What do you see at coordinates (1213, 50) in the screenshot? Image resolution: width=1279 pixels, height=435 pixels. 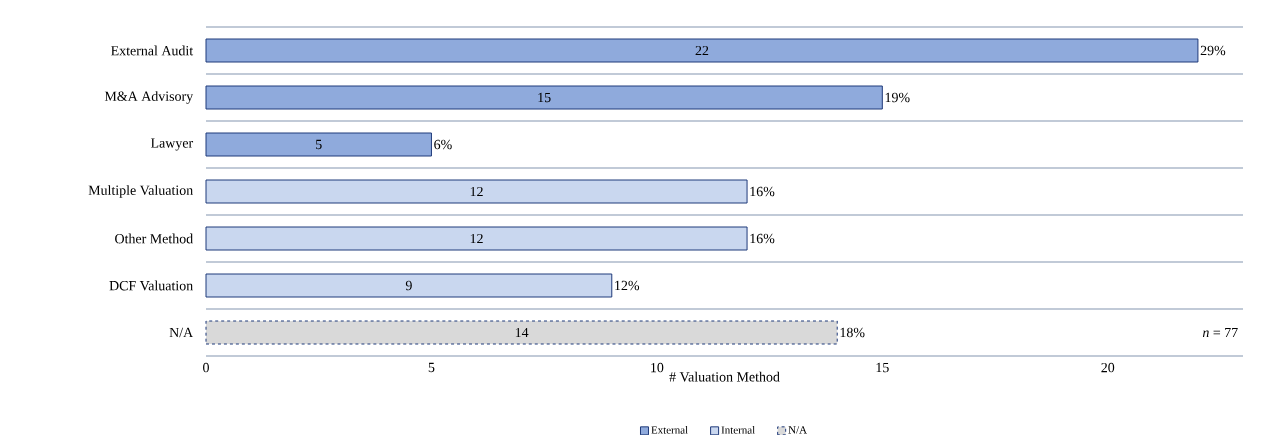 I see `annotation: 29%` at bounding box center [1213, 50].